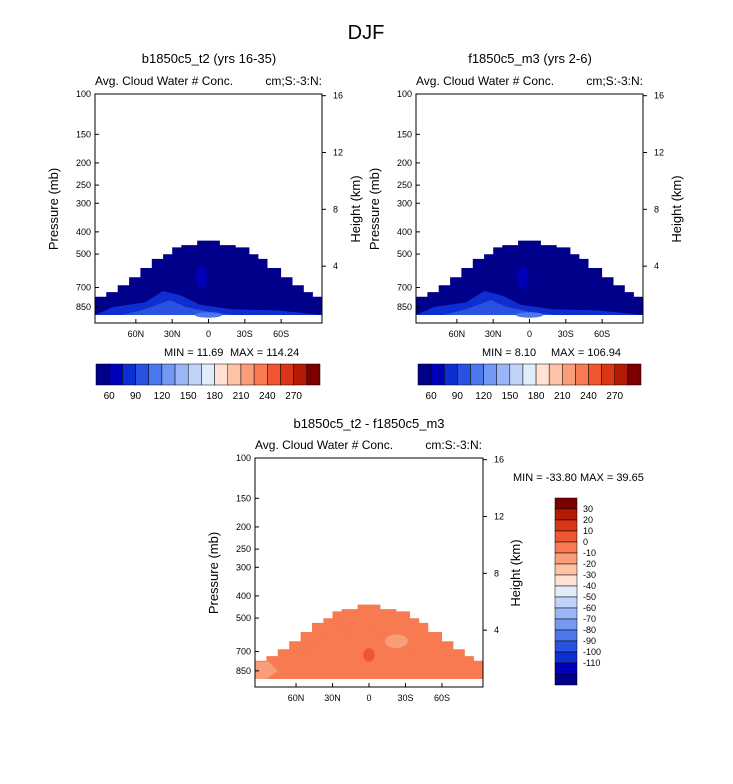 This screenshot has height=784, width=733. I want to click on panel-1-ylabel: Pressure (mb), so click(53, 209).